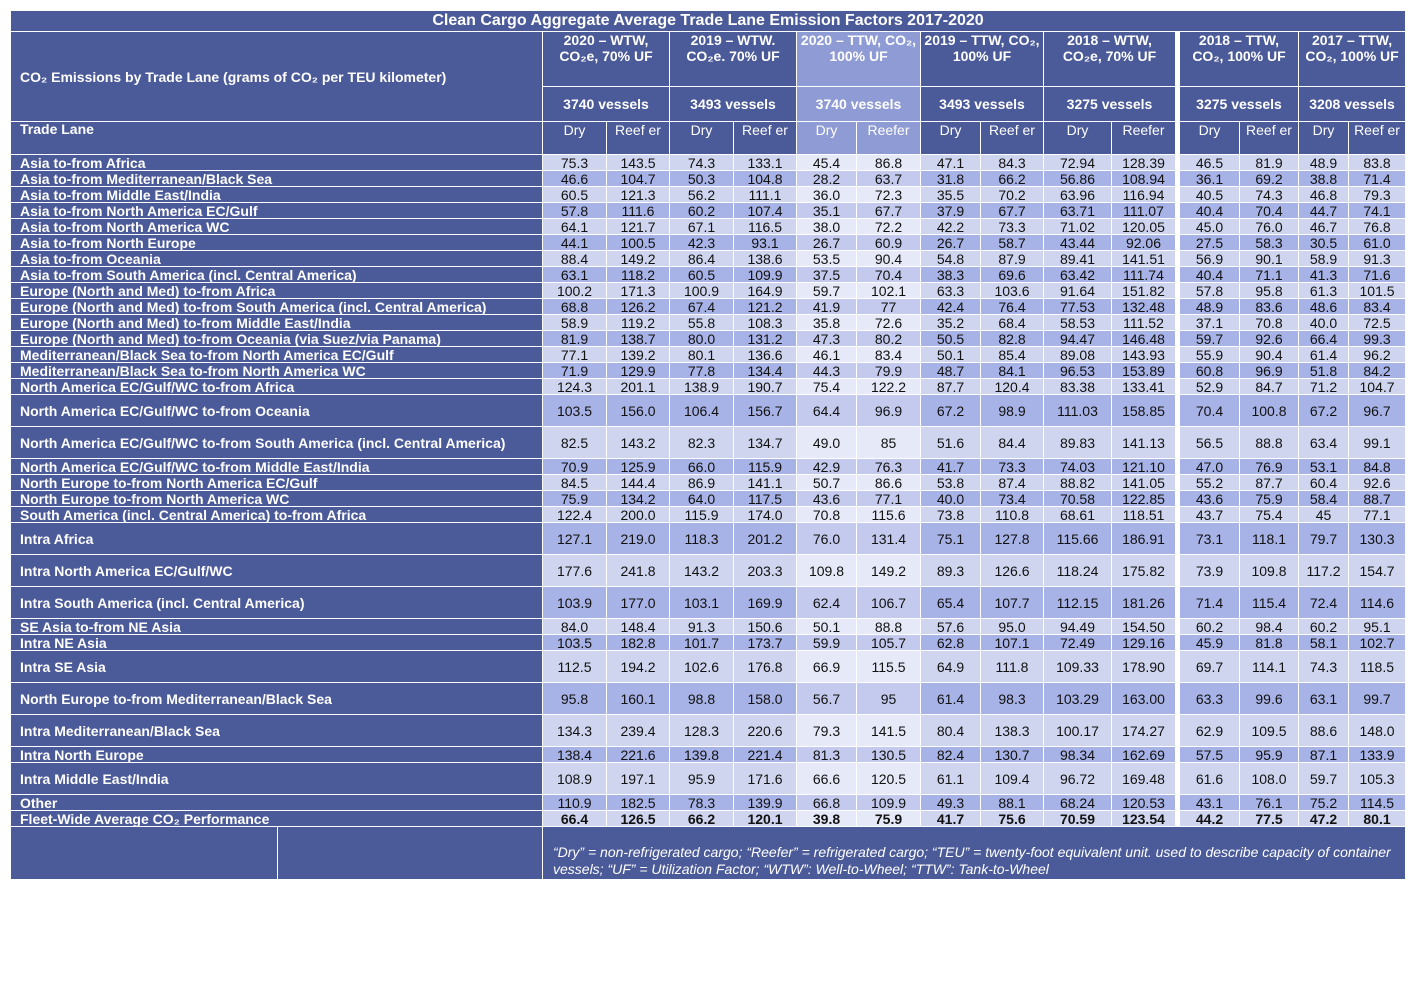  I want to click on value-cell: 138.7, so click(638, 338).